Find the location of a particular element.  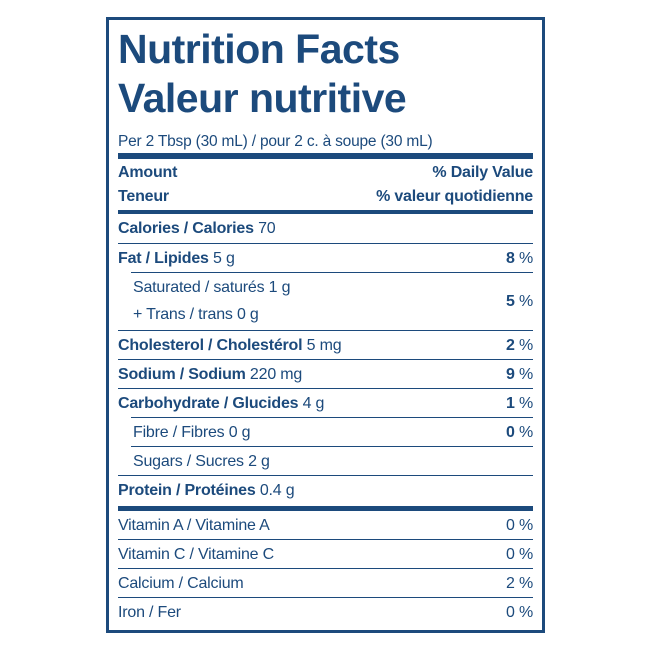

nutrient-row: Saturated / saturés 1 g is located at coordinates (211, 288).